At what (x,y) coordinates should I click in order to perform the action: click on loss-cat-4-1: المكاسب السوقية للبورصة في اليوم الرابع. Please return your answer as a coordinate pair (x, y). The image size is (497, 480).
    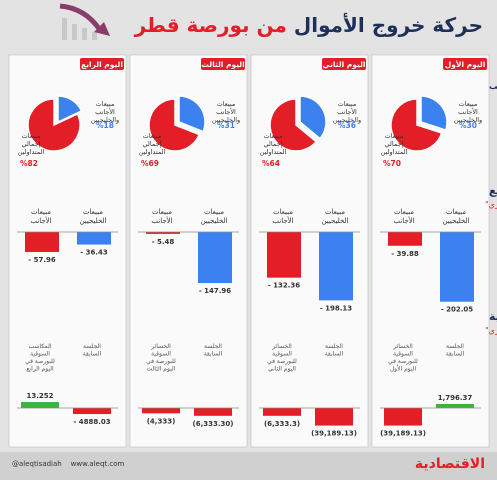
    Looking at the image, I should click on (40, 358).